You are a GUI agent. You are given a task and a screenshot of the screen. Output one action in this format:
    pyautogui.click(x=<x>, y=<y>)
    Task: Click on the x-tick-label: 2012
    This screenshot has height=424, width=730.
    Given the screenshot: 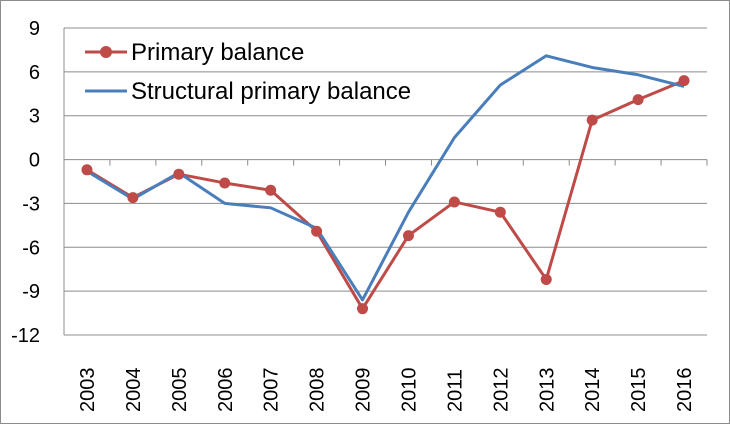 What is the action you would take?
    pyautogui.click(x=501, y=390)
    